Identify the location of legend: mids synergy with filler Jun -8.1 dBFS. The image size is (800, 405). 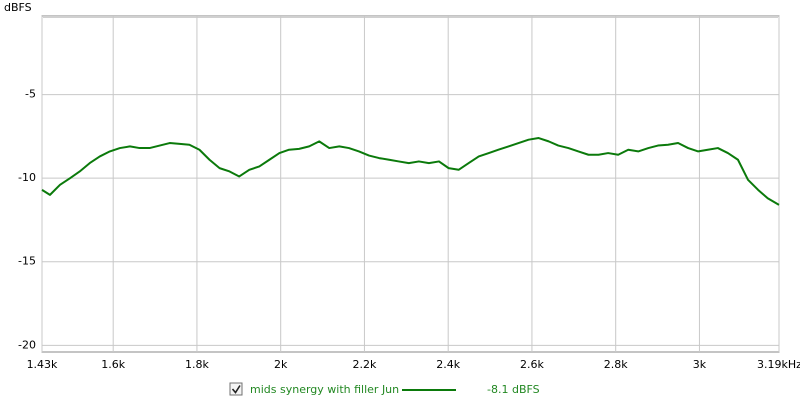
(384, 389).